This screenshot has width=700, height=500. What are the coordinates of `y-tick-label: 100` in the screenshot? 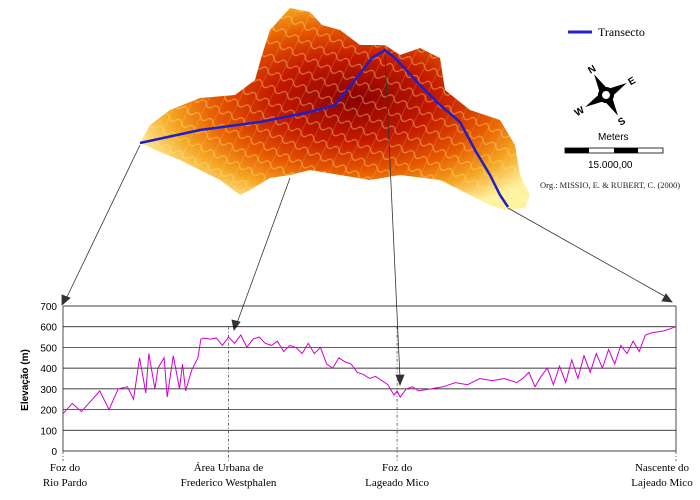 It's located at (48, 431).